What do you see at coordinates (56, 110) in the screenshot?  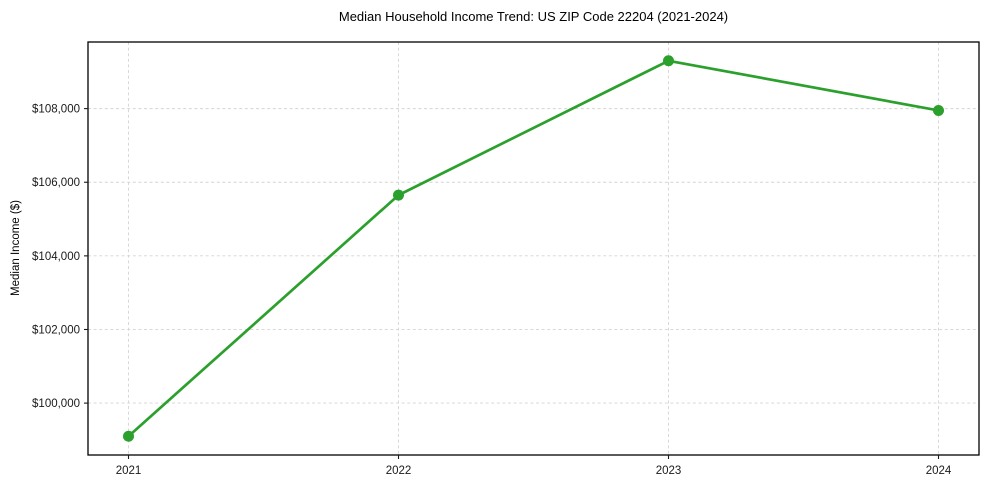 I see `y-tick-label: $108,000` at bounding box center [56, 110].